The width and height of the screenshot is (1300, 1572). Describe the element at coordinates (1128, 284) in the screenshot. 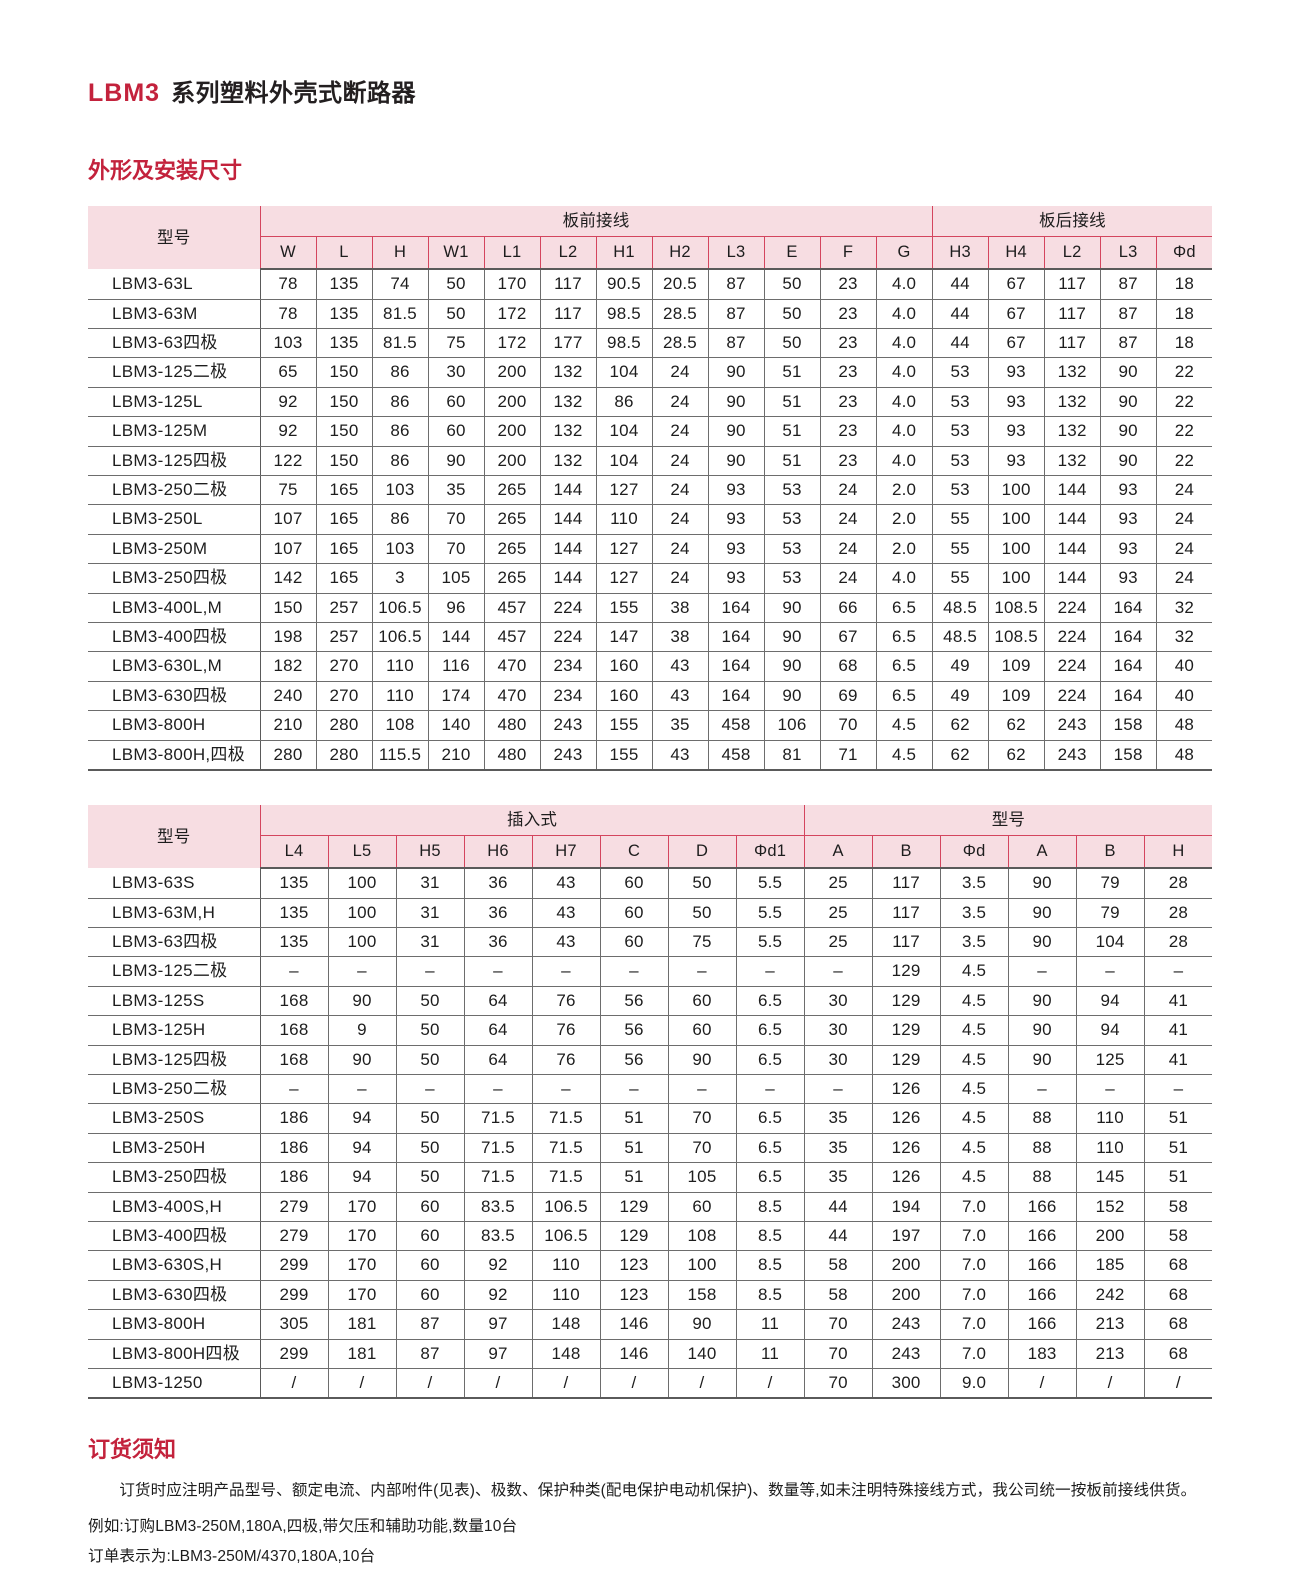

I see `cell-l3-15: 87` at that location.